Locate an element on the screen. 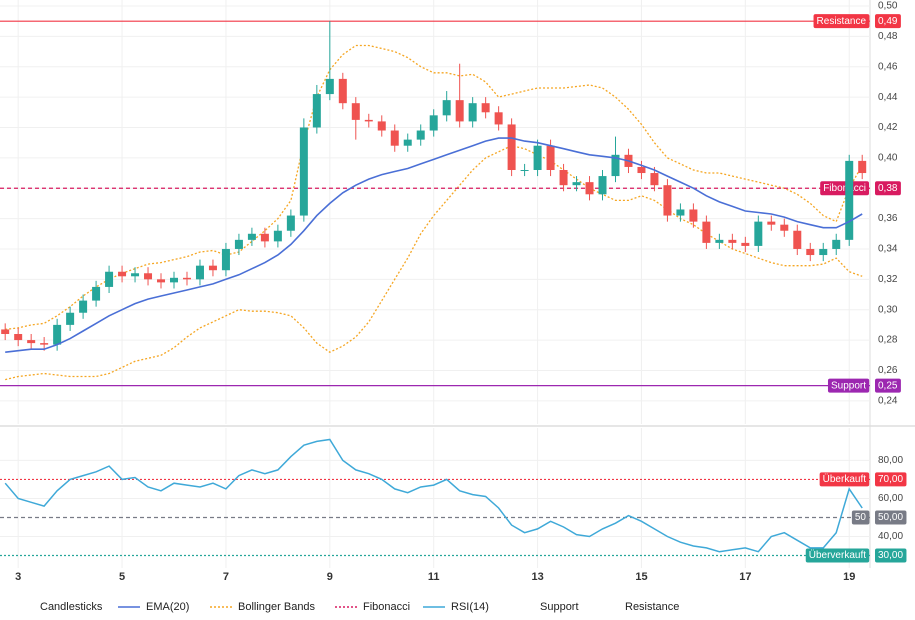  x-tick-label: 19 is located at coordinates (849, 577).